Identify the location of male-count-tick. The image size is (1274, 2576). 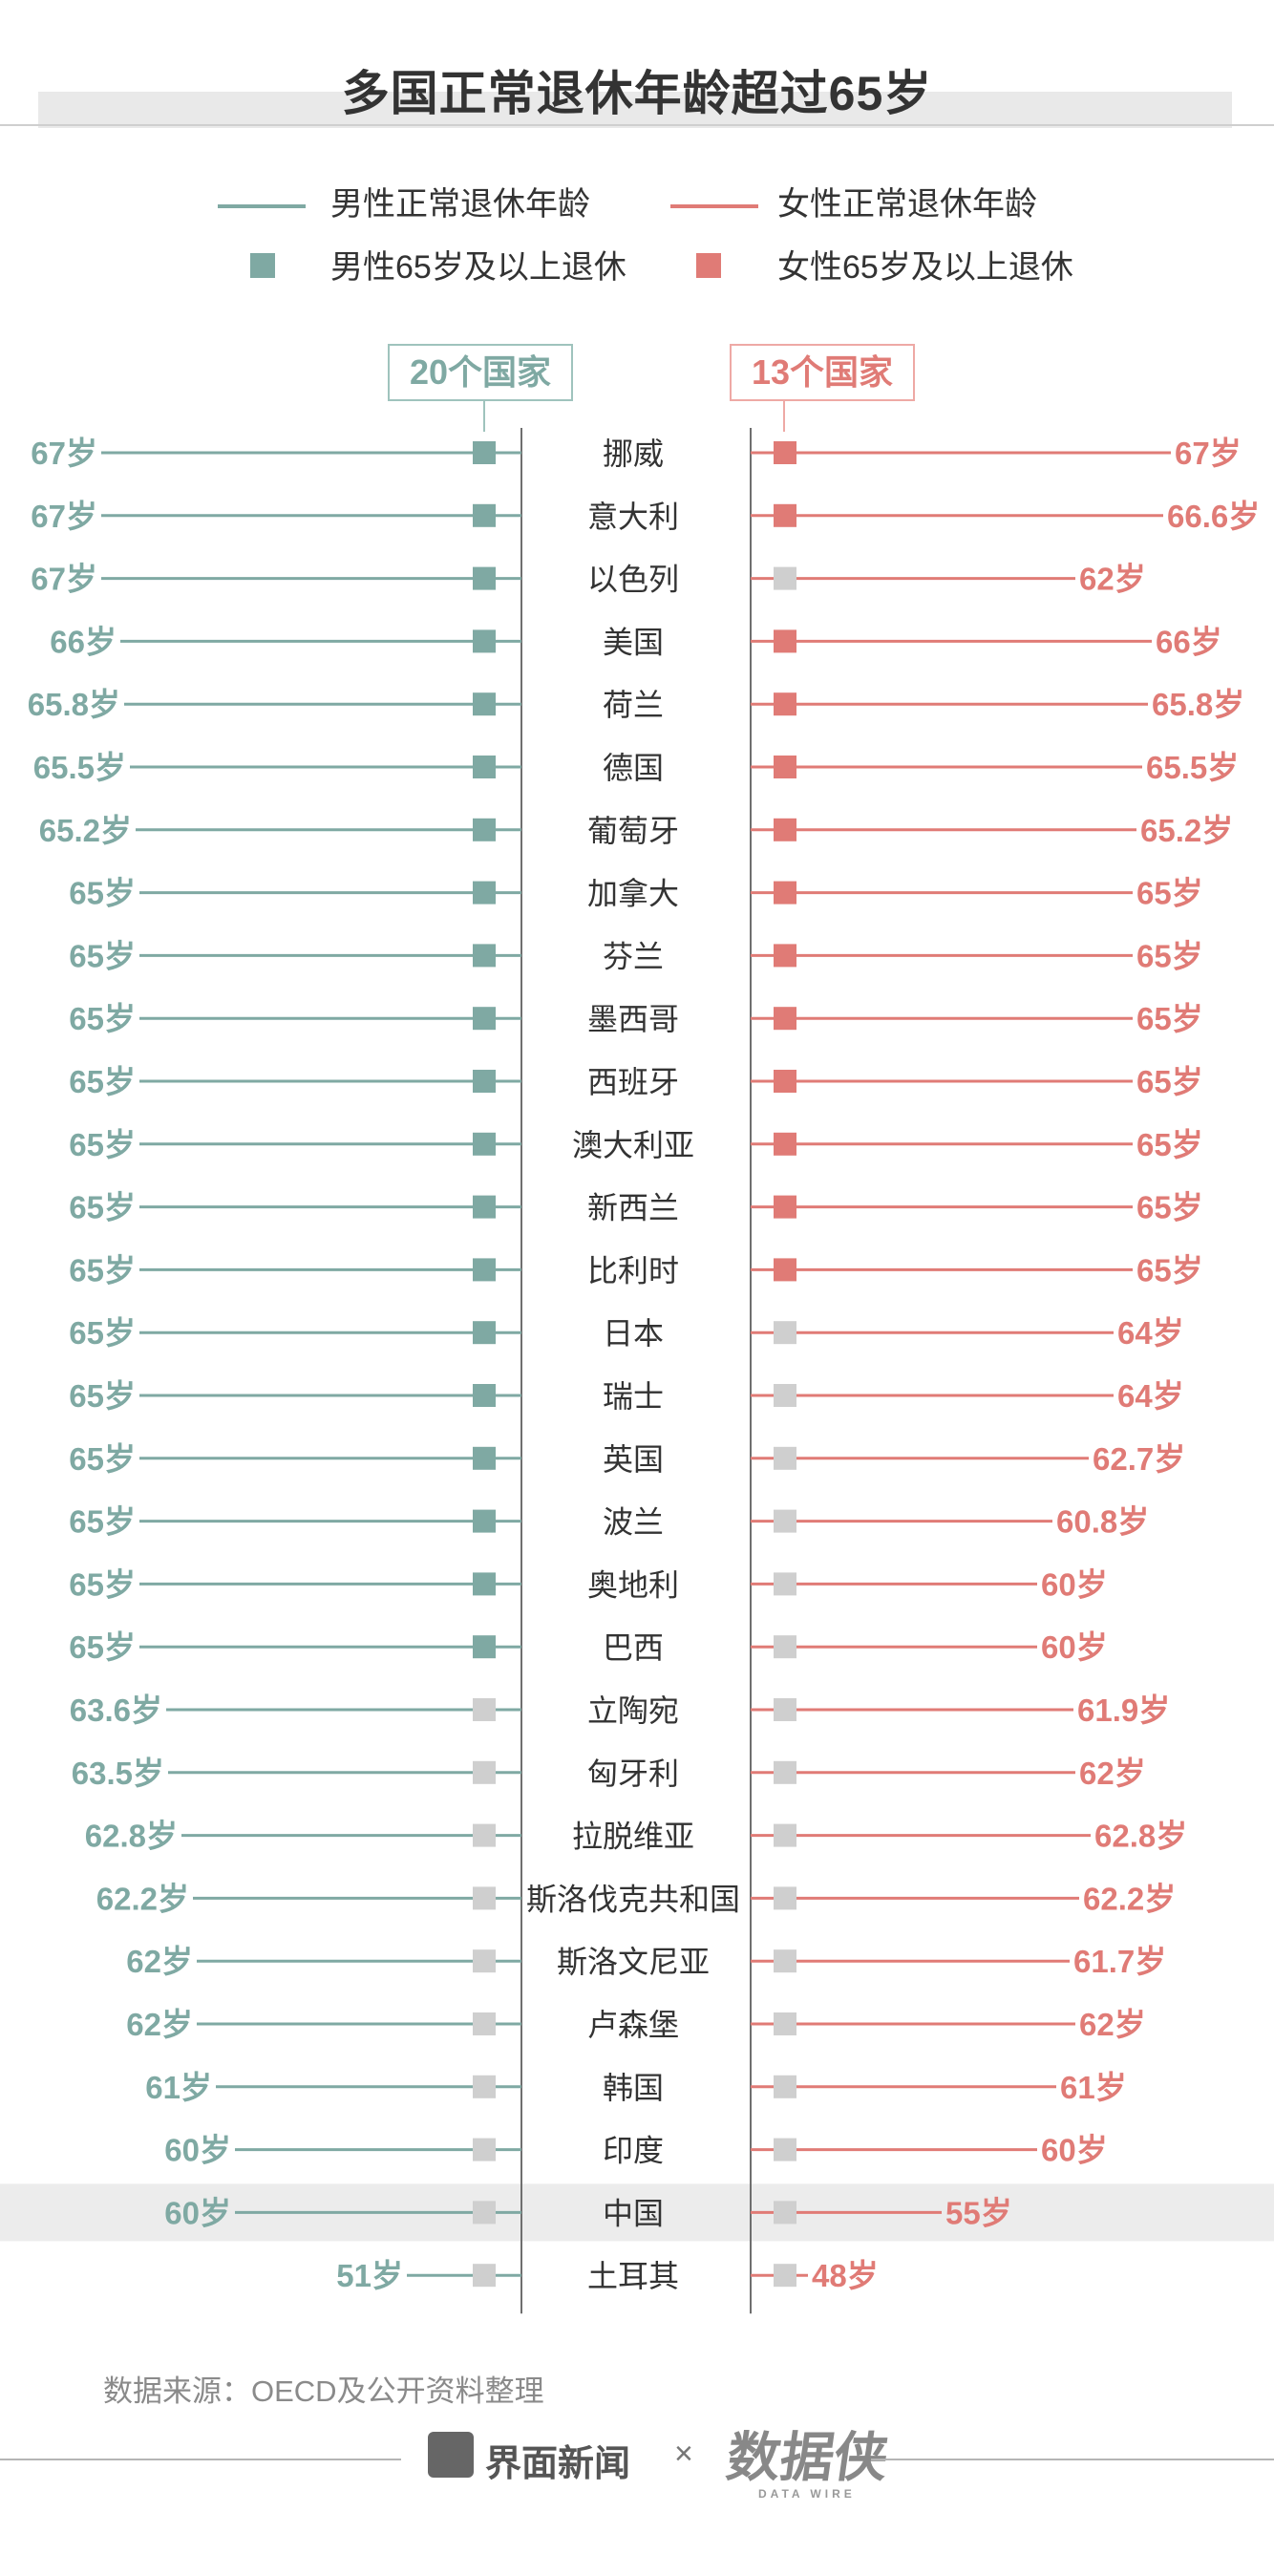
(484, 416).